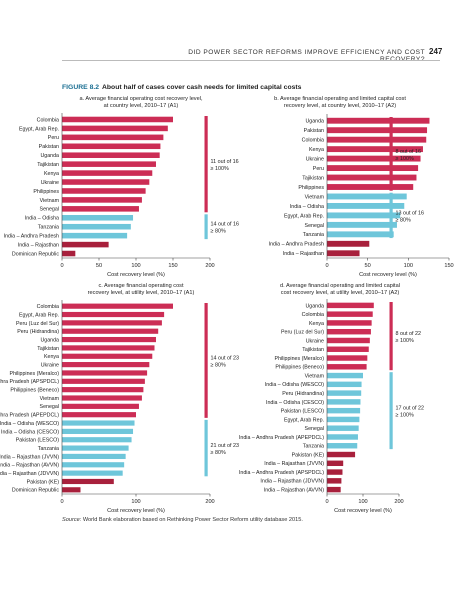  What do you see at coordinates (391, 154) in the screenshot?
I see `chart-b-bracket-bar` at bounding box center [391, 154].